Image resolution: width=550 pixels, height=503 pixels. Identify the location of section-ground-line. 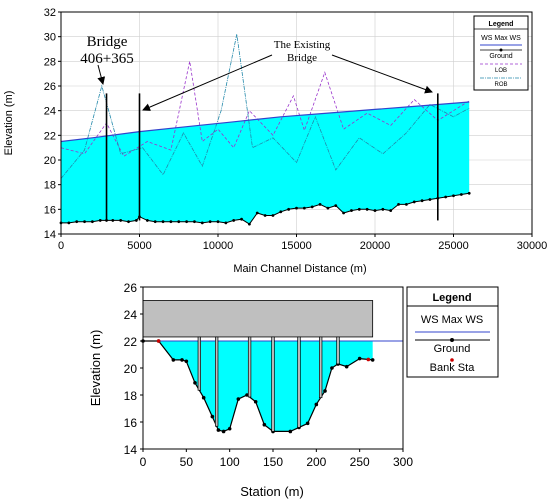
(258, 386).